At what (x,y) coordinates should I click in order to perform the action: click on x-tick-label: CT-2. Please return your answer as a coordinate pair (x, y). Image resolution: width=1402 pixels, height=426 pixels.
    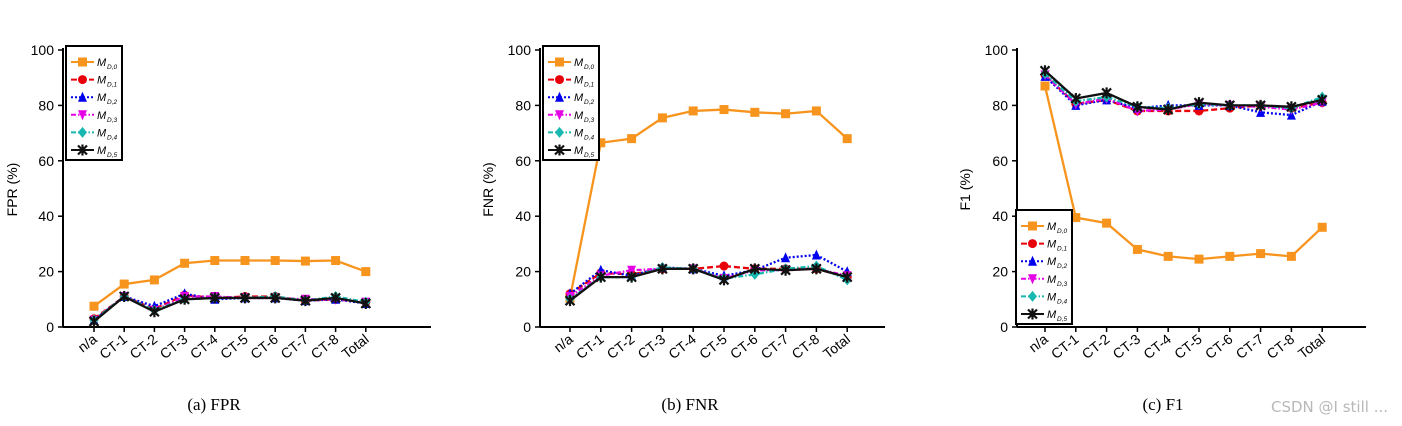
    Looking at the image, I should click on (621, 346).